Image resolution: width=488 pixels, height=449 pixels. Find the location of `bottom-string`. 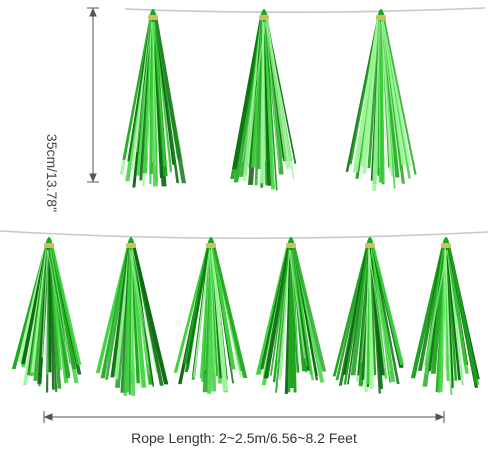

bottom-string is located at coordinates (244, 235).